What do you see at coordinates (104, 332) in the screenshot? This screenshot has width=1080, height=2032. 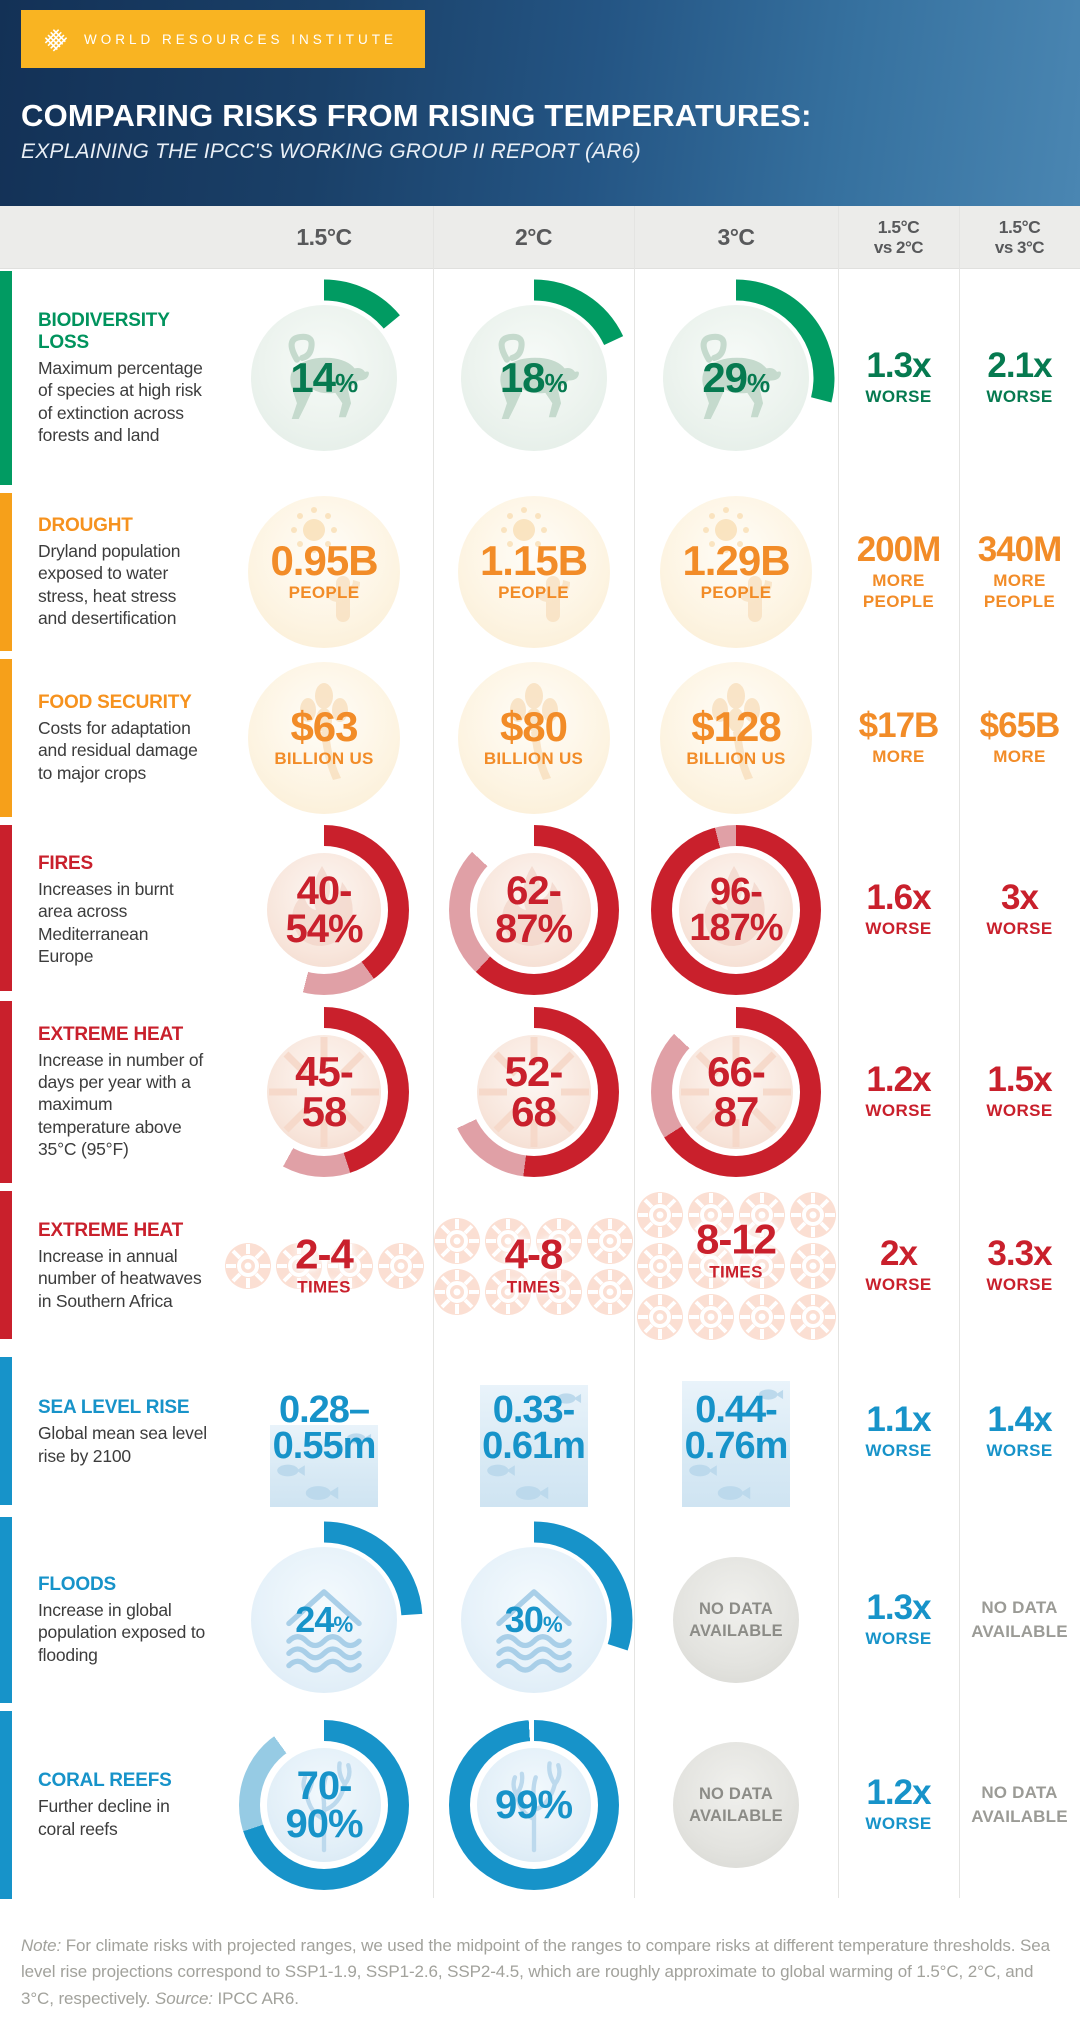 I see `row-title: BIODIVERSITY LOSS` at bounding box center [104, 332].